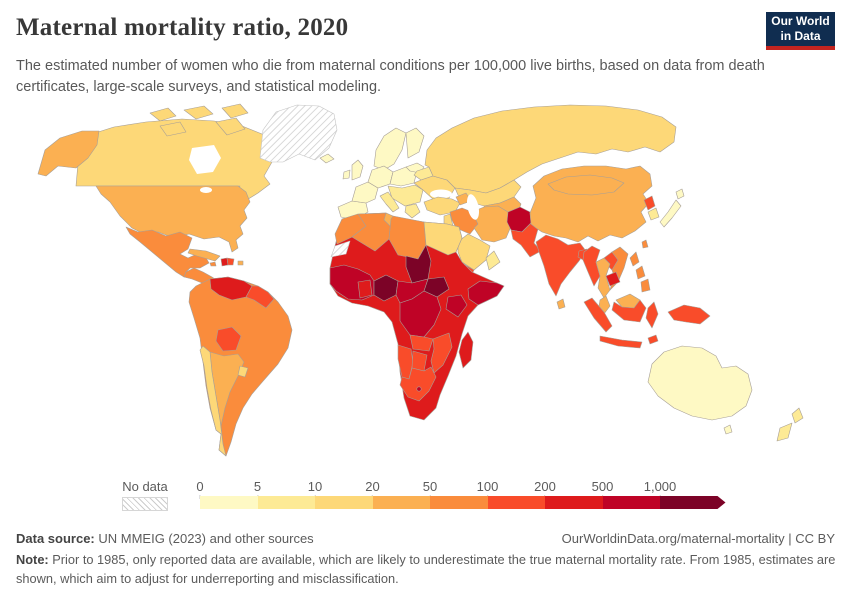  I want to click on region-uk, so click(357, 170).